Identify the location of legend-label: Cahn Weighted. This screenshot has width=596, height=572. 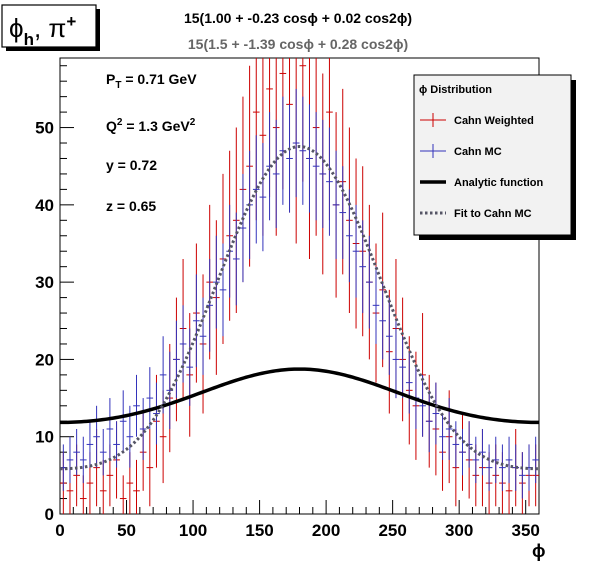
(494, 121).